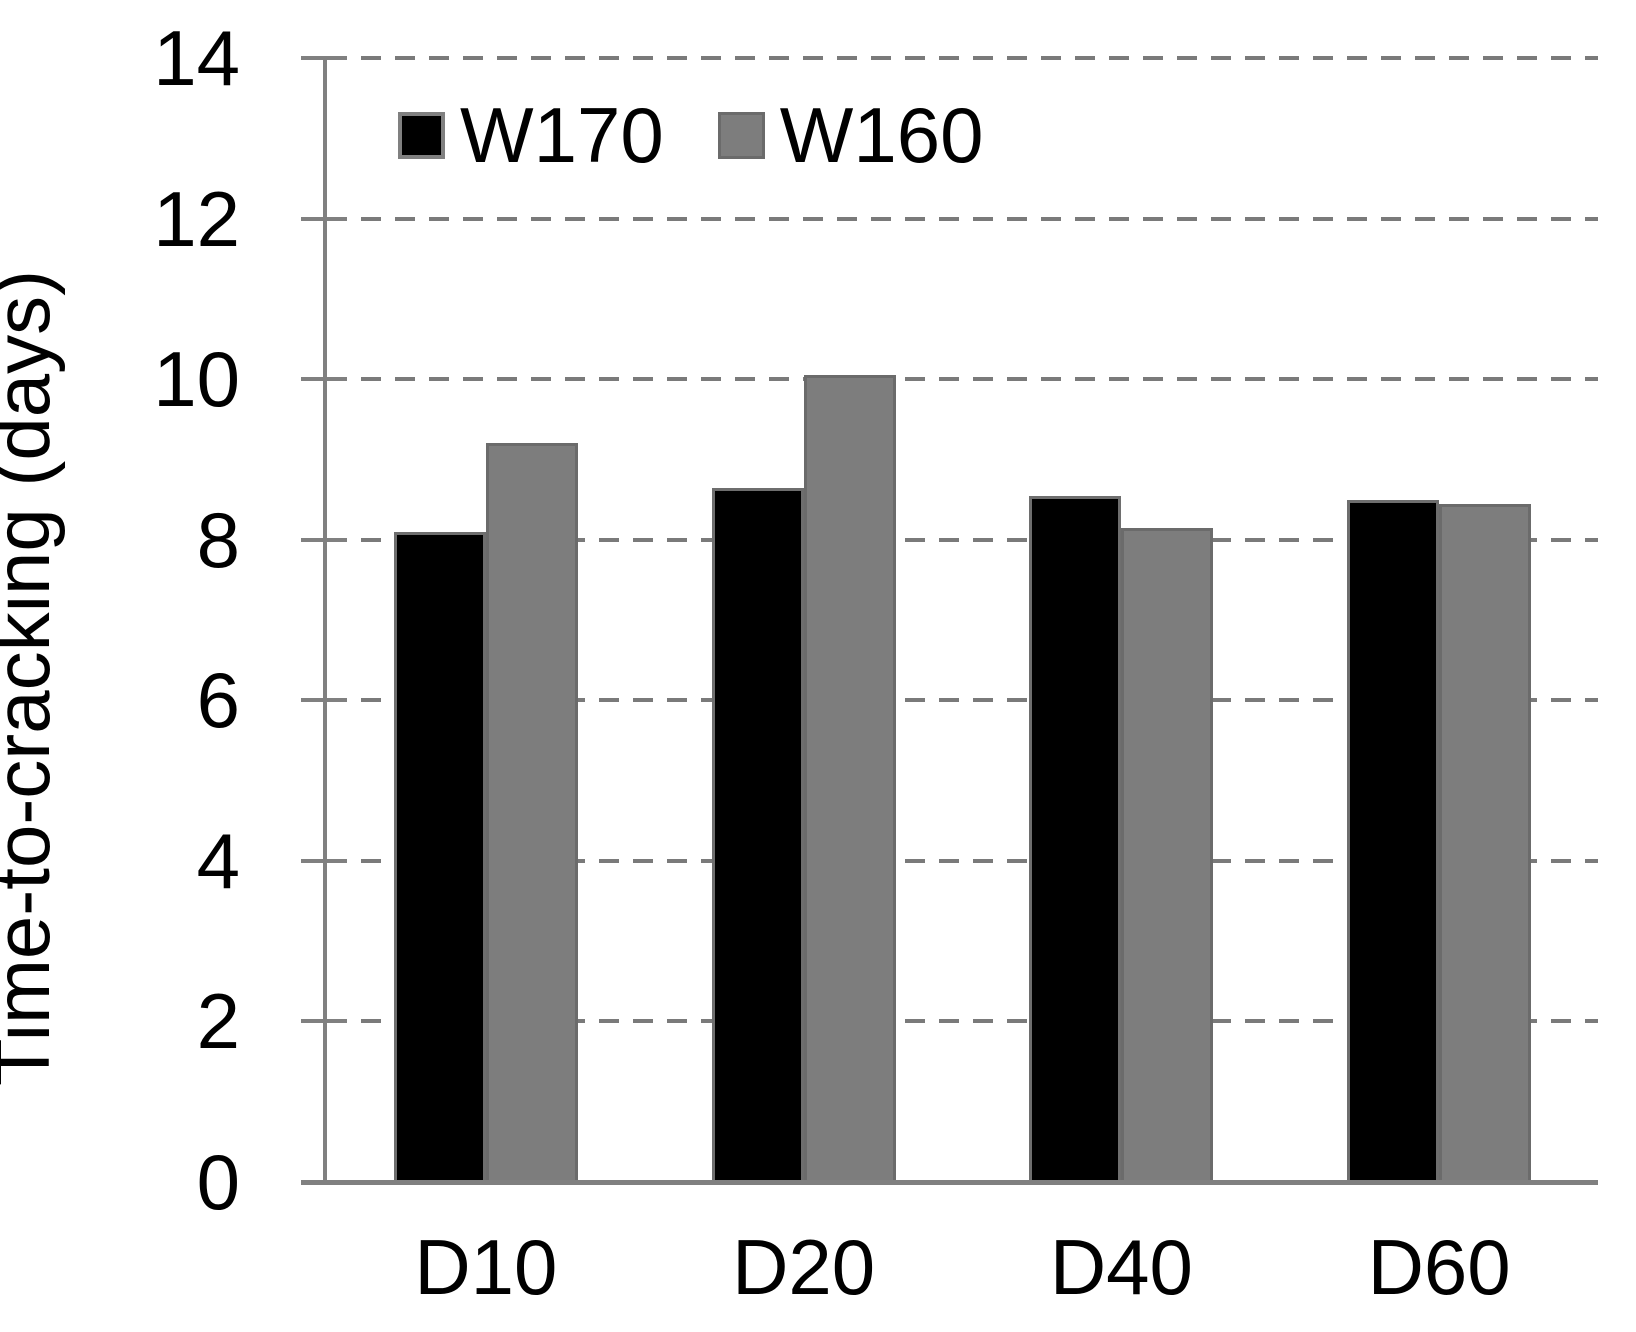 The width and height of the screenshot is (1636, 1332). Describe the element at coordinates (218, 1021) in the screenshot. I see `y-tick-label-2: 2` at that location.